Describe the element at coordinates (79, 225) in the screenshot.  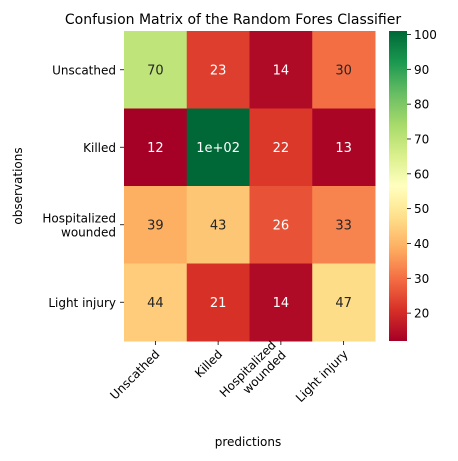
I see `y-tick-label: Hospitalized wounded` at that location.